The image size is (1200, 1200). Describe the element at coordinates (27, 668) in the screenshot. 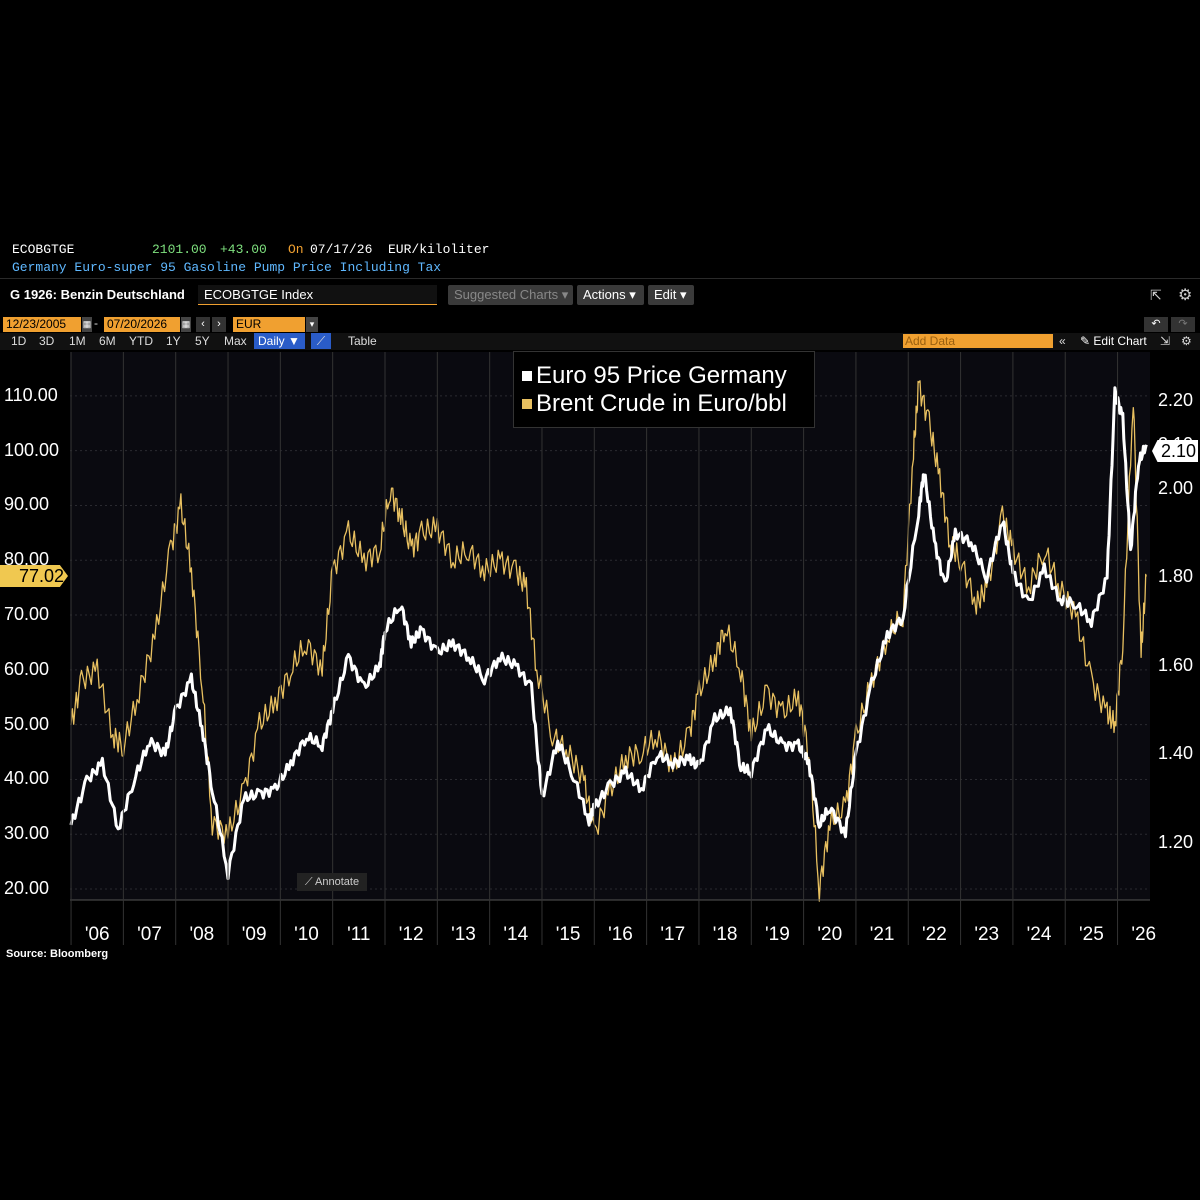

I see `left-y-tick-label: 60.00` at that location.